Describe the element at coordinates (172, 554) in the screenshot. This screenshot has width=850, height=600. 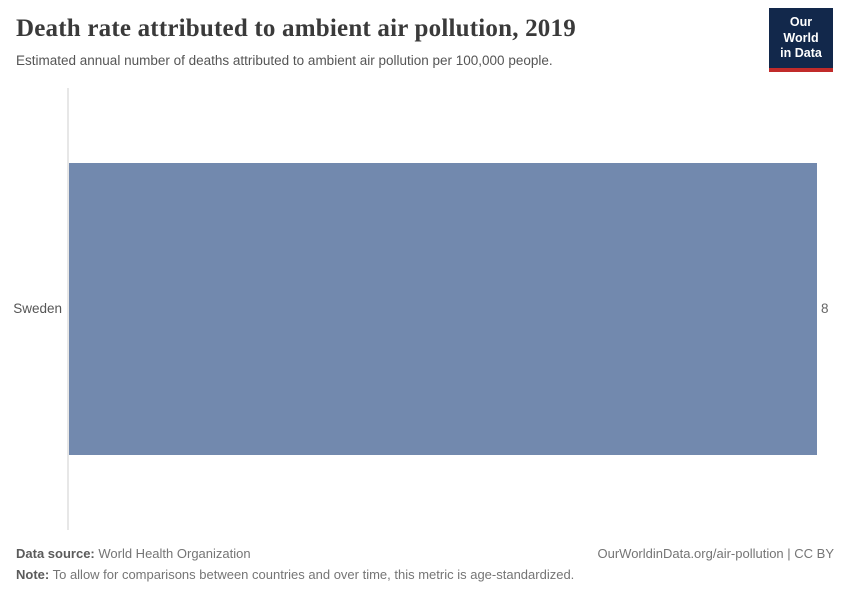
I see `data-source-value: World Health Organization` at that location.